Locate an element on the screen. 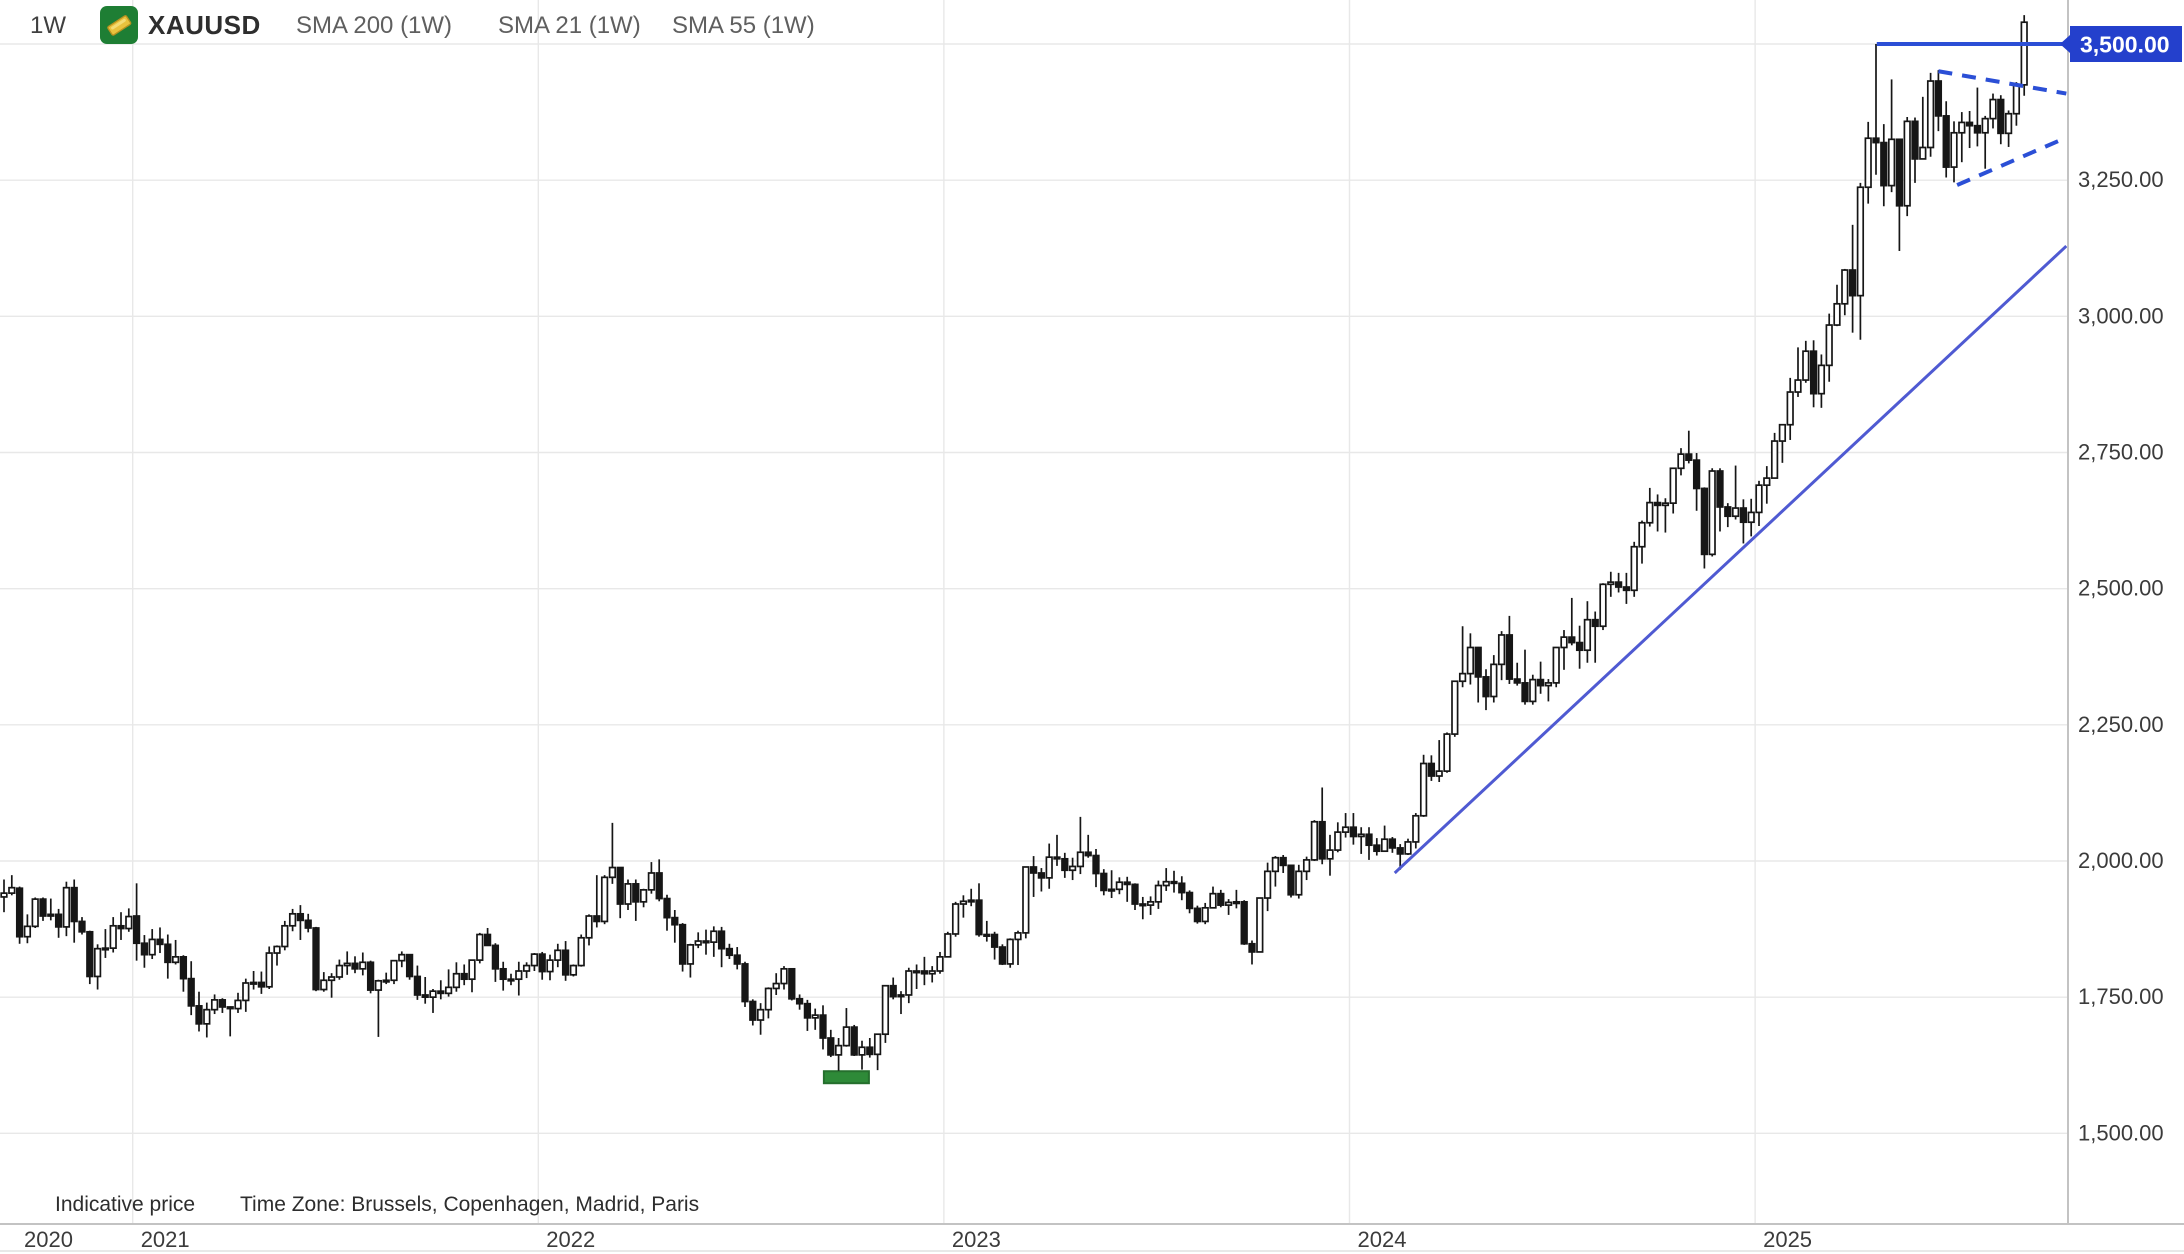 This screenshot has height=1254, width=2184. price-label-box is located at coordinates (2126, 44).